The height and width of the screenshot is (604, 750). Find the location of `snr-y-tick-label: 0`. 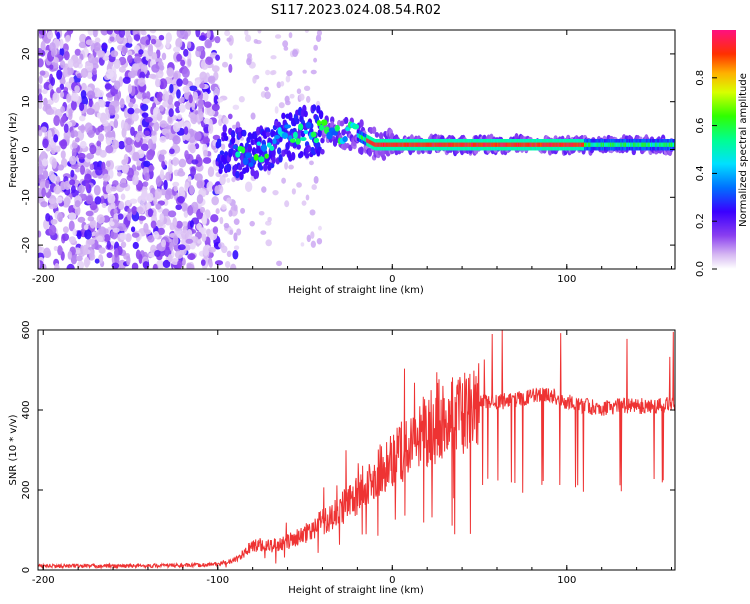

snr-y-tick-label: 0 is located at coordinates (26, 570).